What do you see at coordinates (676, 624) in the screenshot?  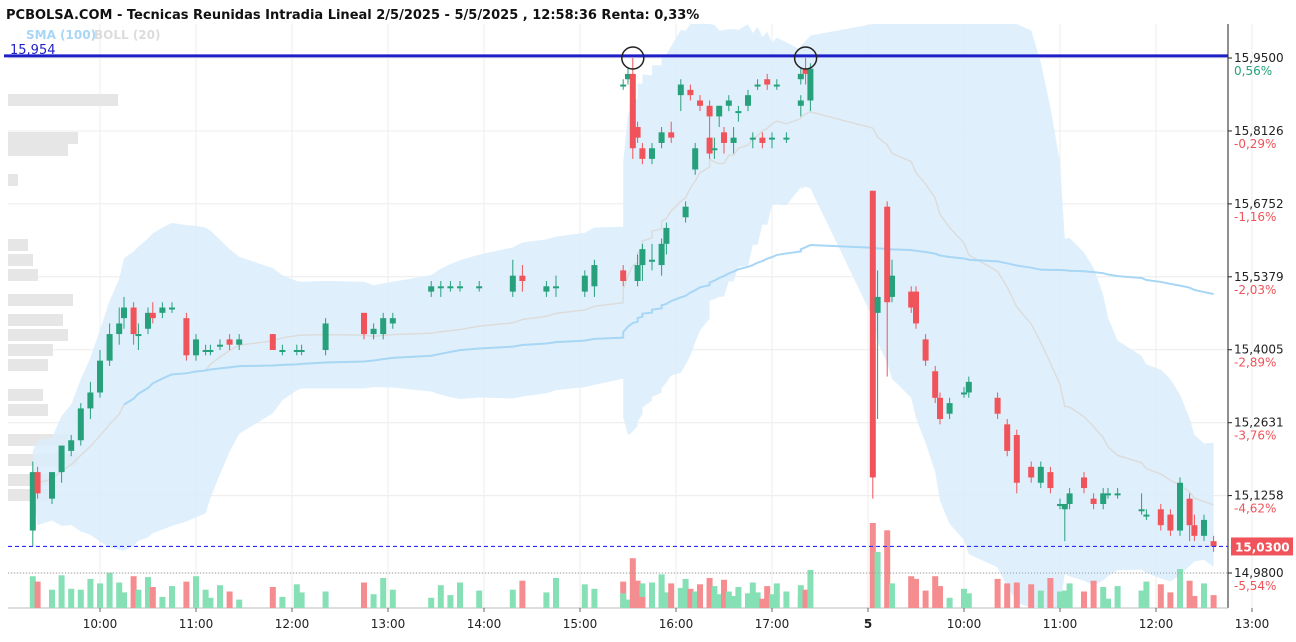 I see `time-tick-label: 16:00` at bounding box center [676, 624].